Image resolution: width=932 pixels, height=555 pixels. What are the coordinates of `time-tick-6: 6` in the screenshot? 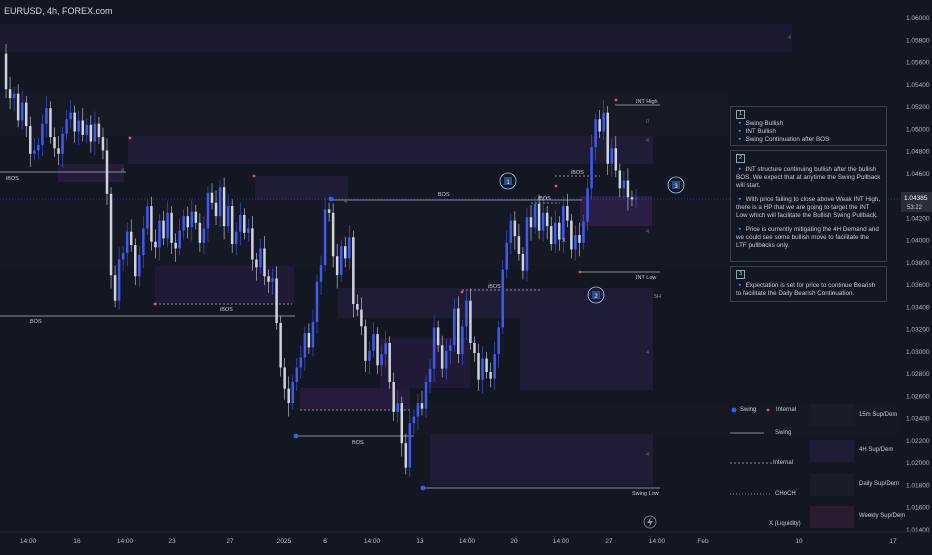 It's located at (325, 541).